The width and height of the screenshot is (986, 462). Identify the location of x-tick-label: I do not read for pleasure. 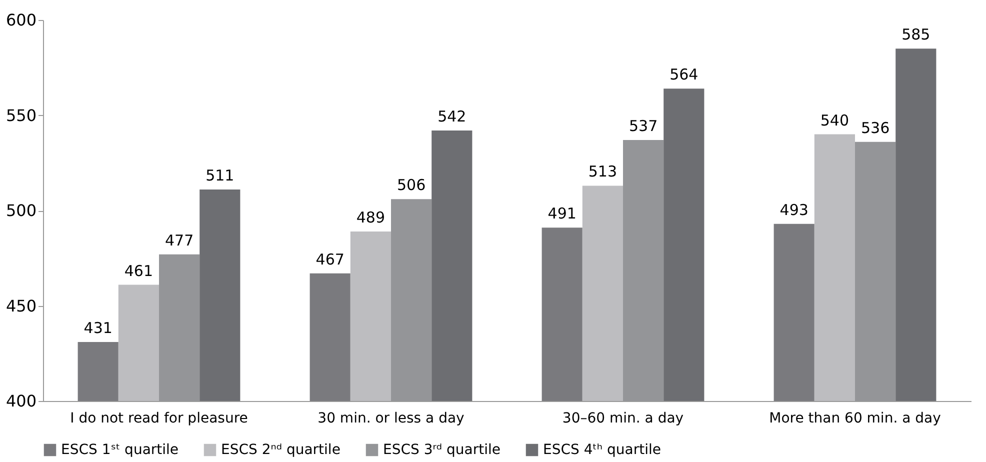
(159, 418).